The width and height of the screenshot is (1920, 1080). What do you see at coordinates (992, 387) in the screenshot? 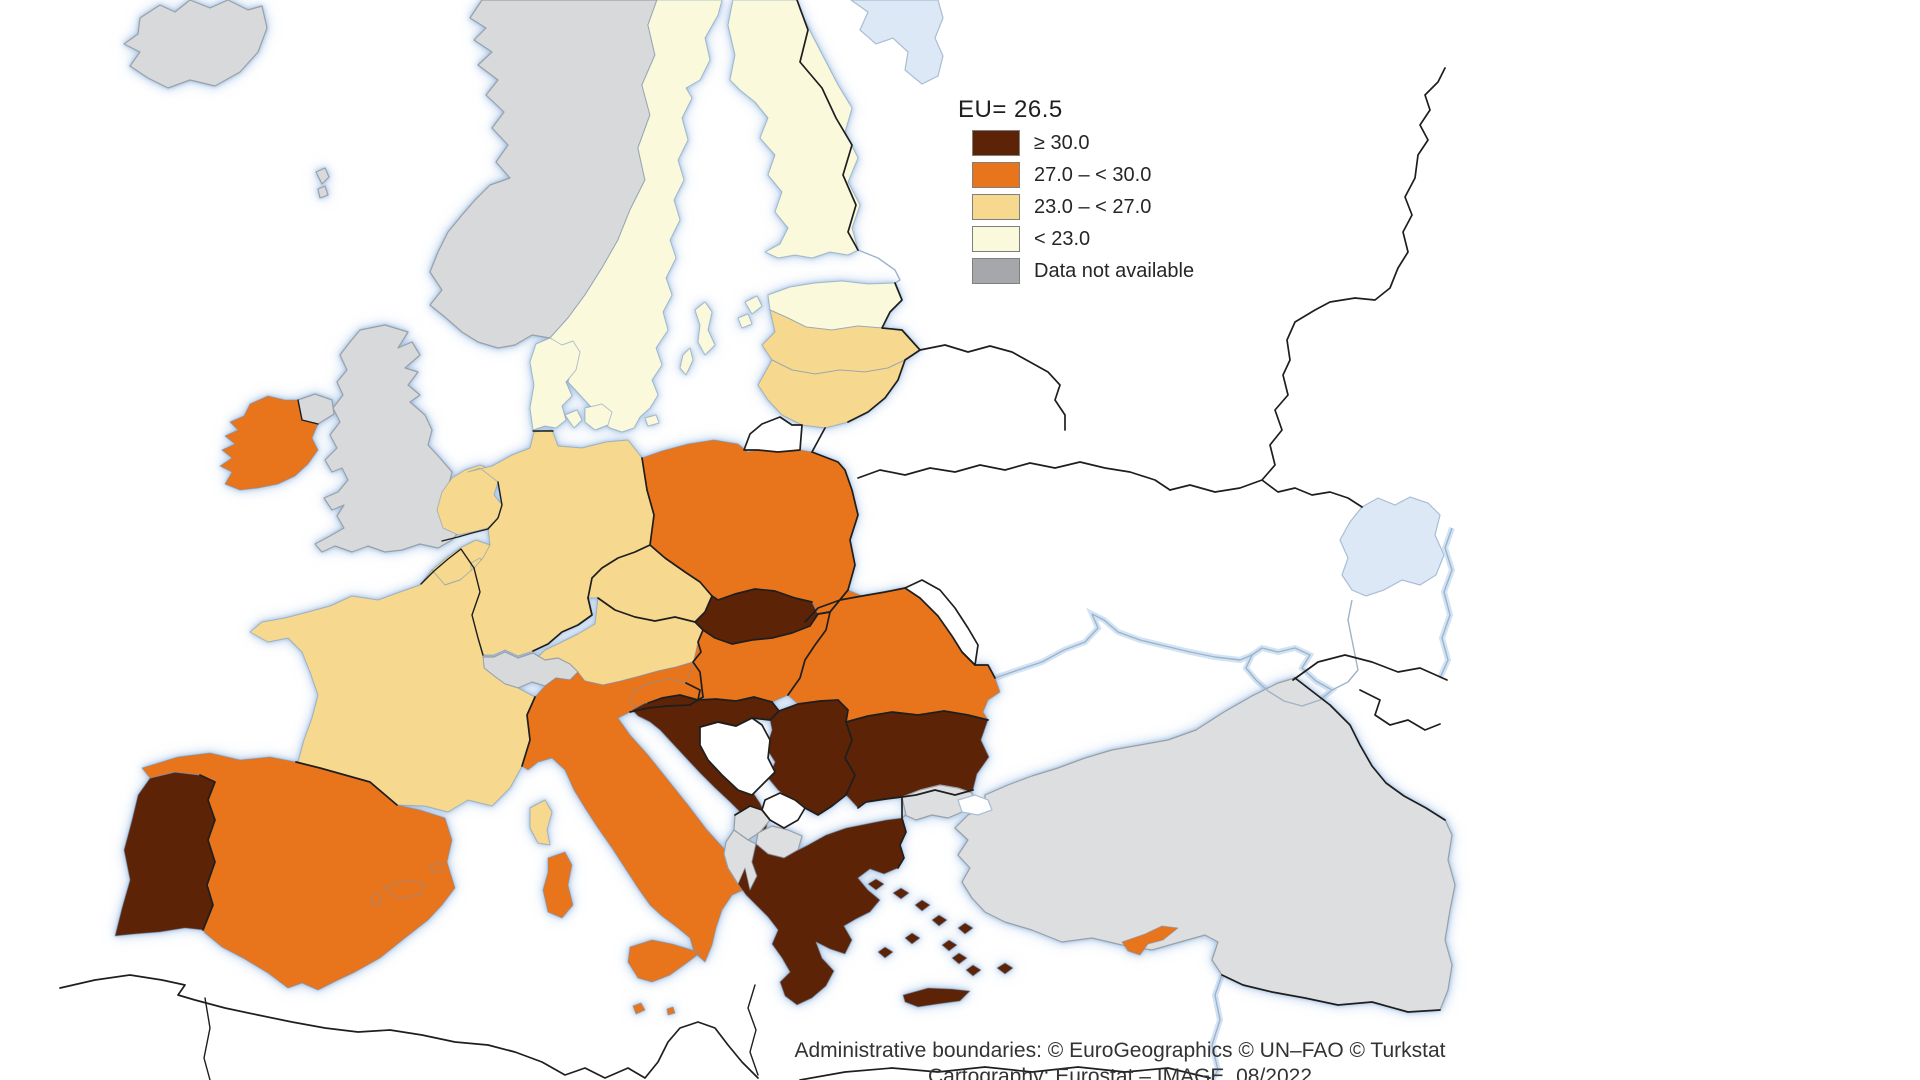
I see `border-by-ru` at bounding box center [992, 387].